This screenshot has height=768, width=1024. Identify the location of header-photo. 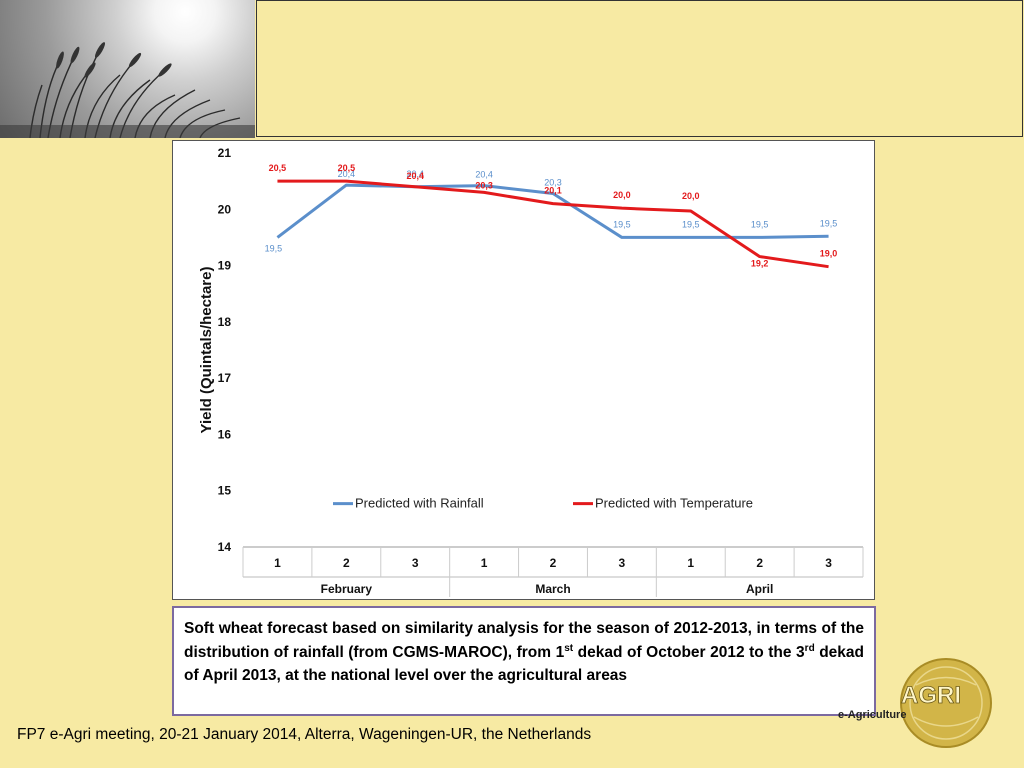
(127, 69).